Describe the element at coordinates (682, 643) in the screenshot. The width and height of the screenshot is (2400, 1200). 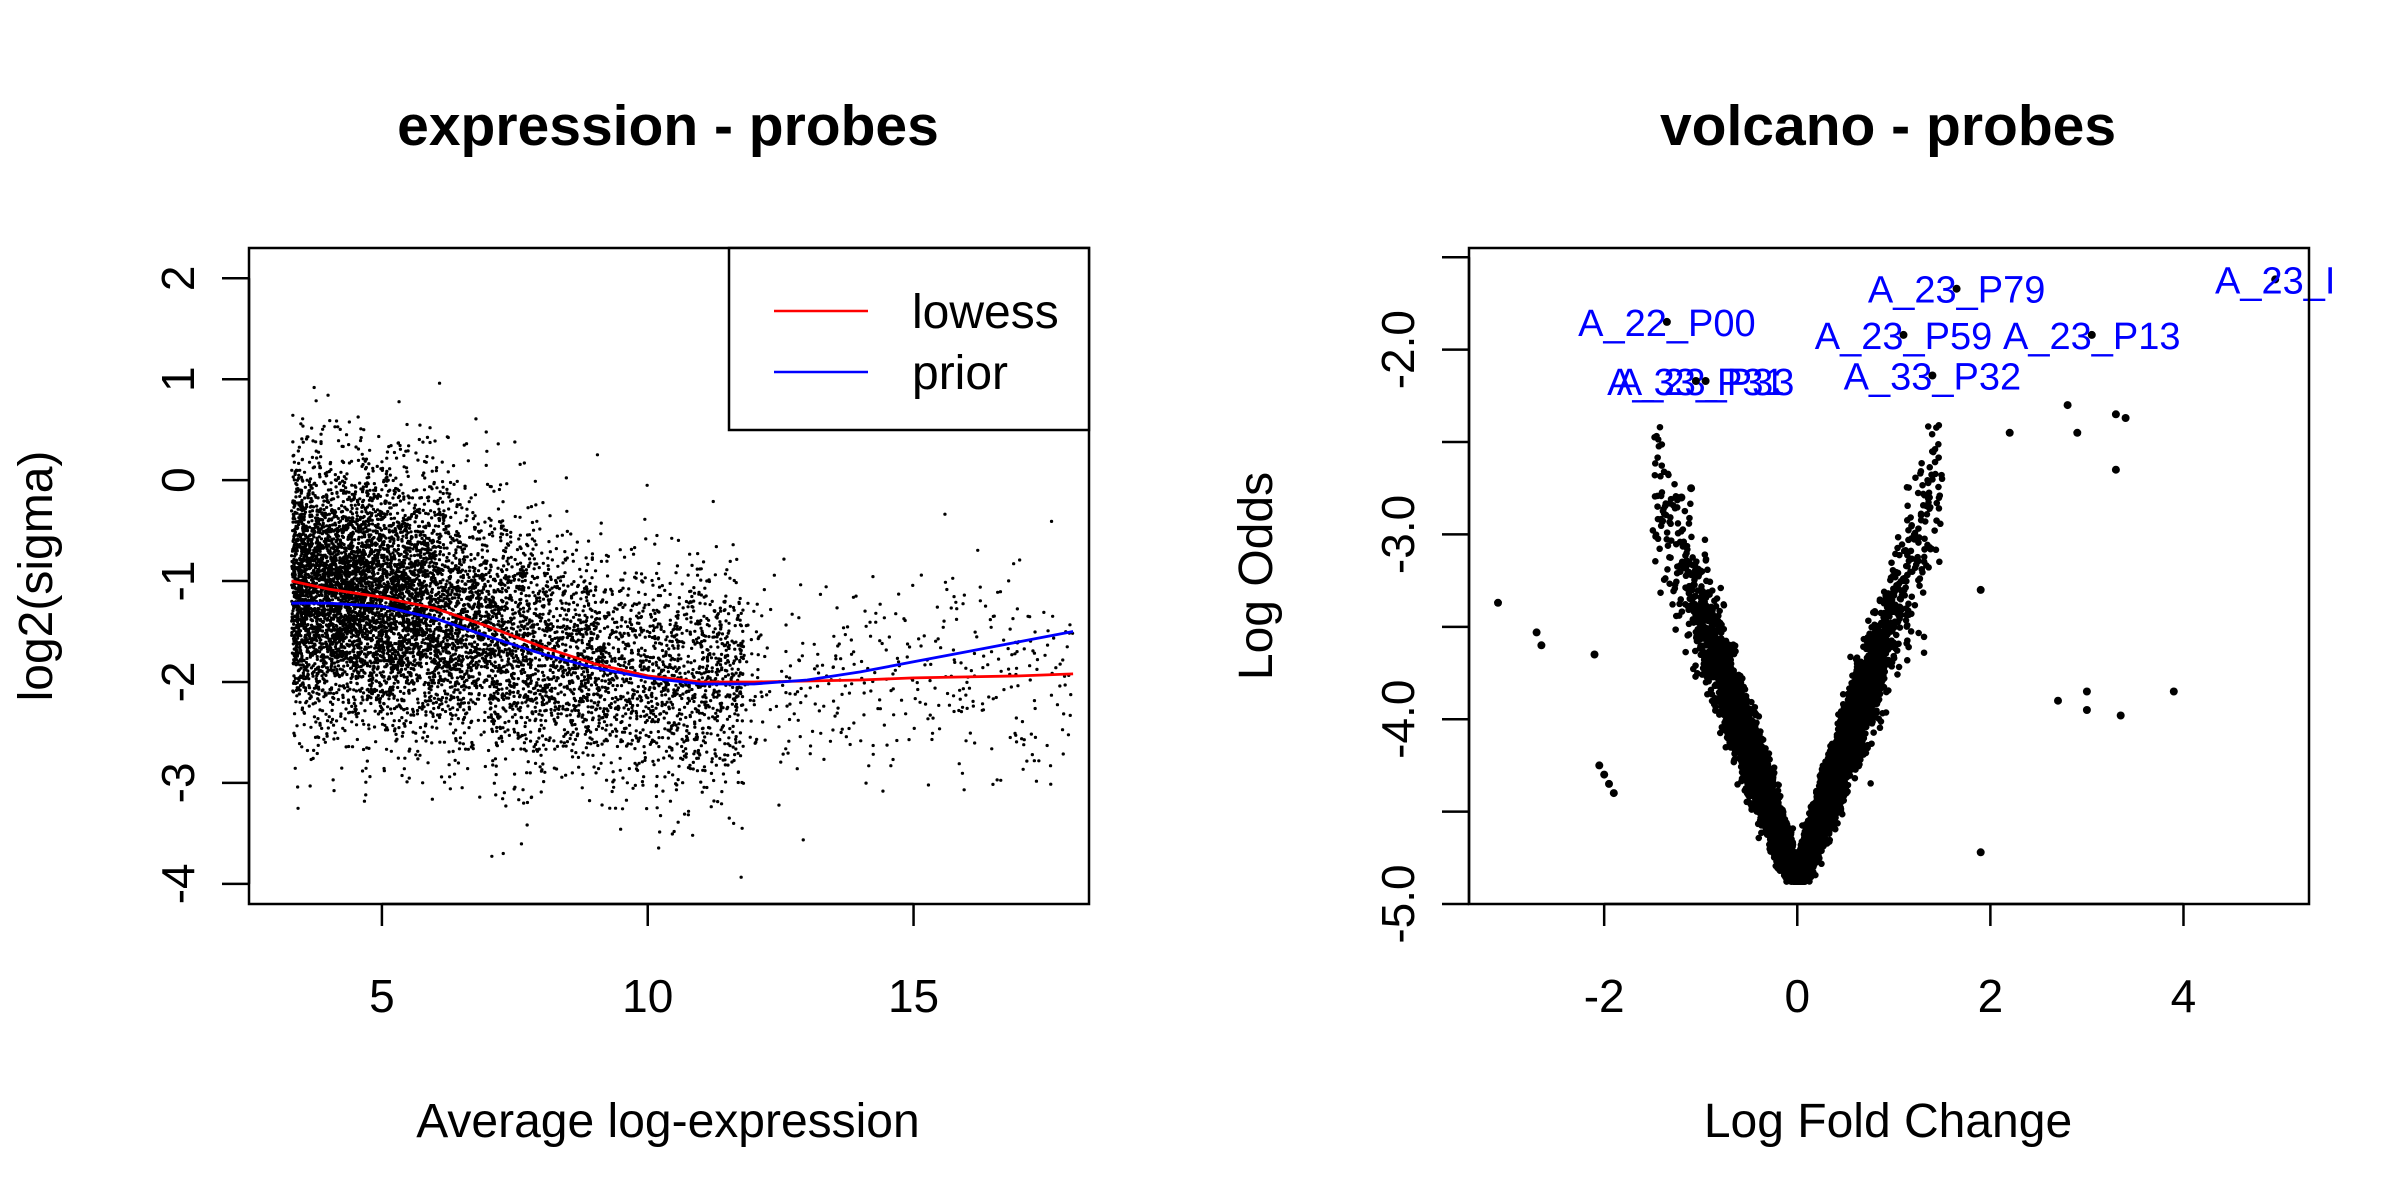
I see `line-prior` at that location.